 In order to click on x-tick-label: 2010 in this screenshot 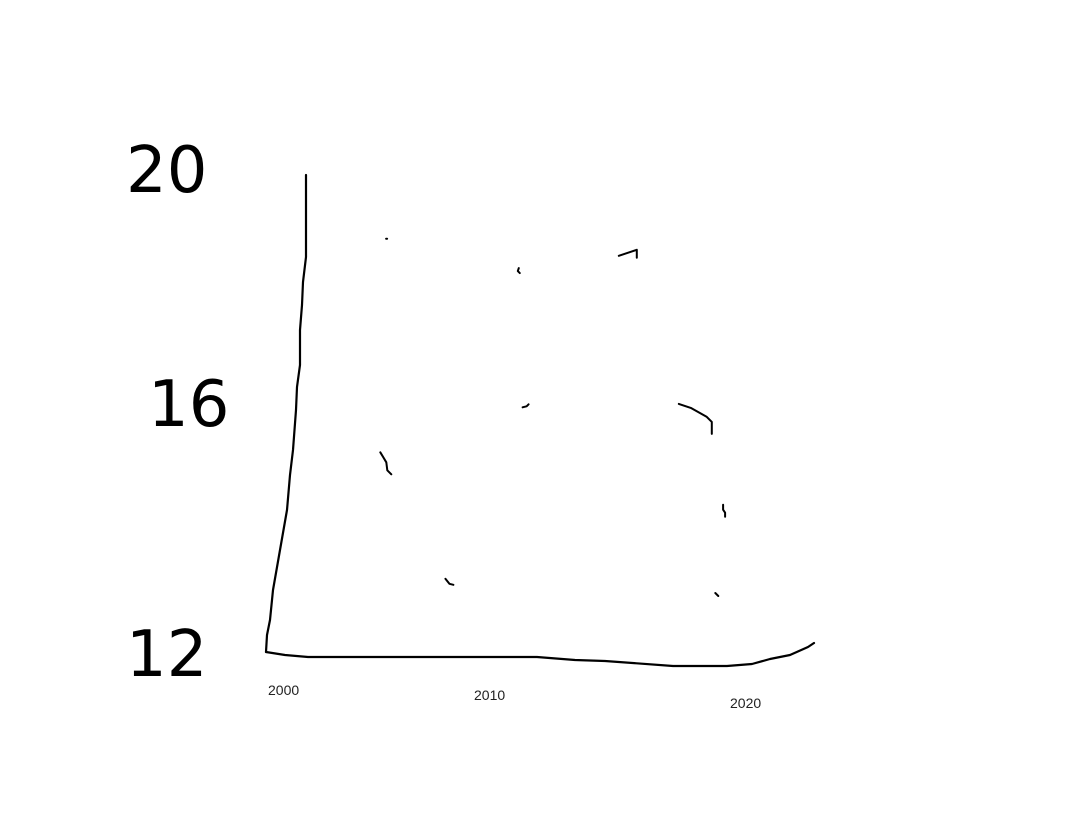, I will do `click(489, 695)`.